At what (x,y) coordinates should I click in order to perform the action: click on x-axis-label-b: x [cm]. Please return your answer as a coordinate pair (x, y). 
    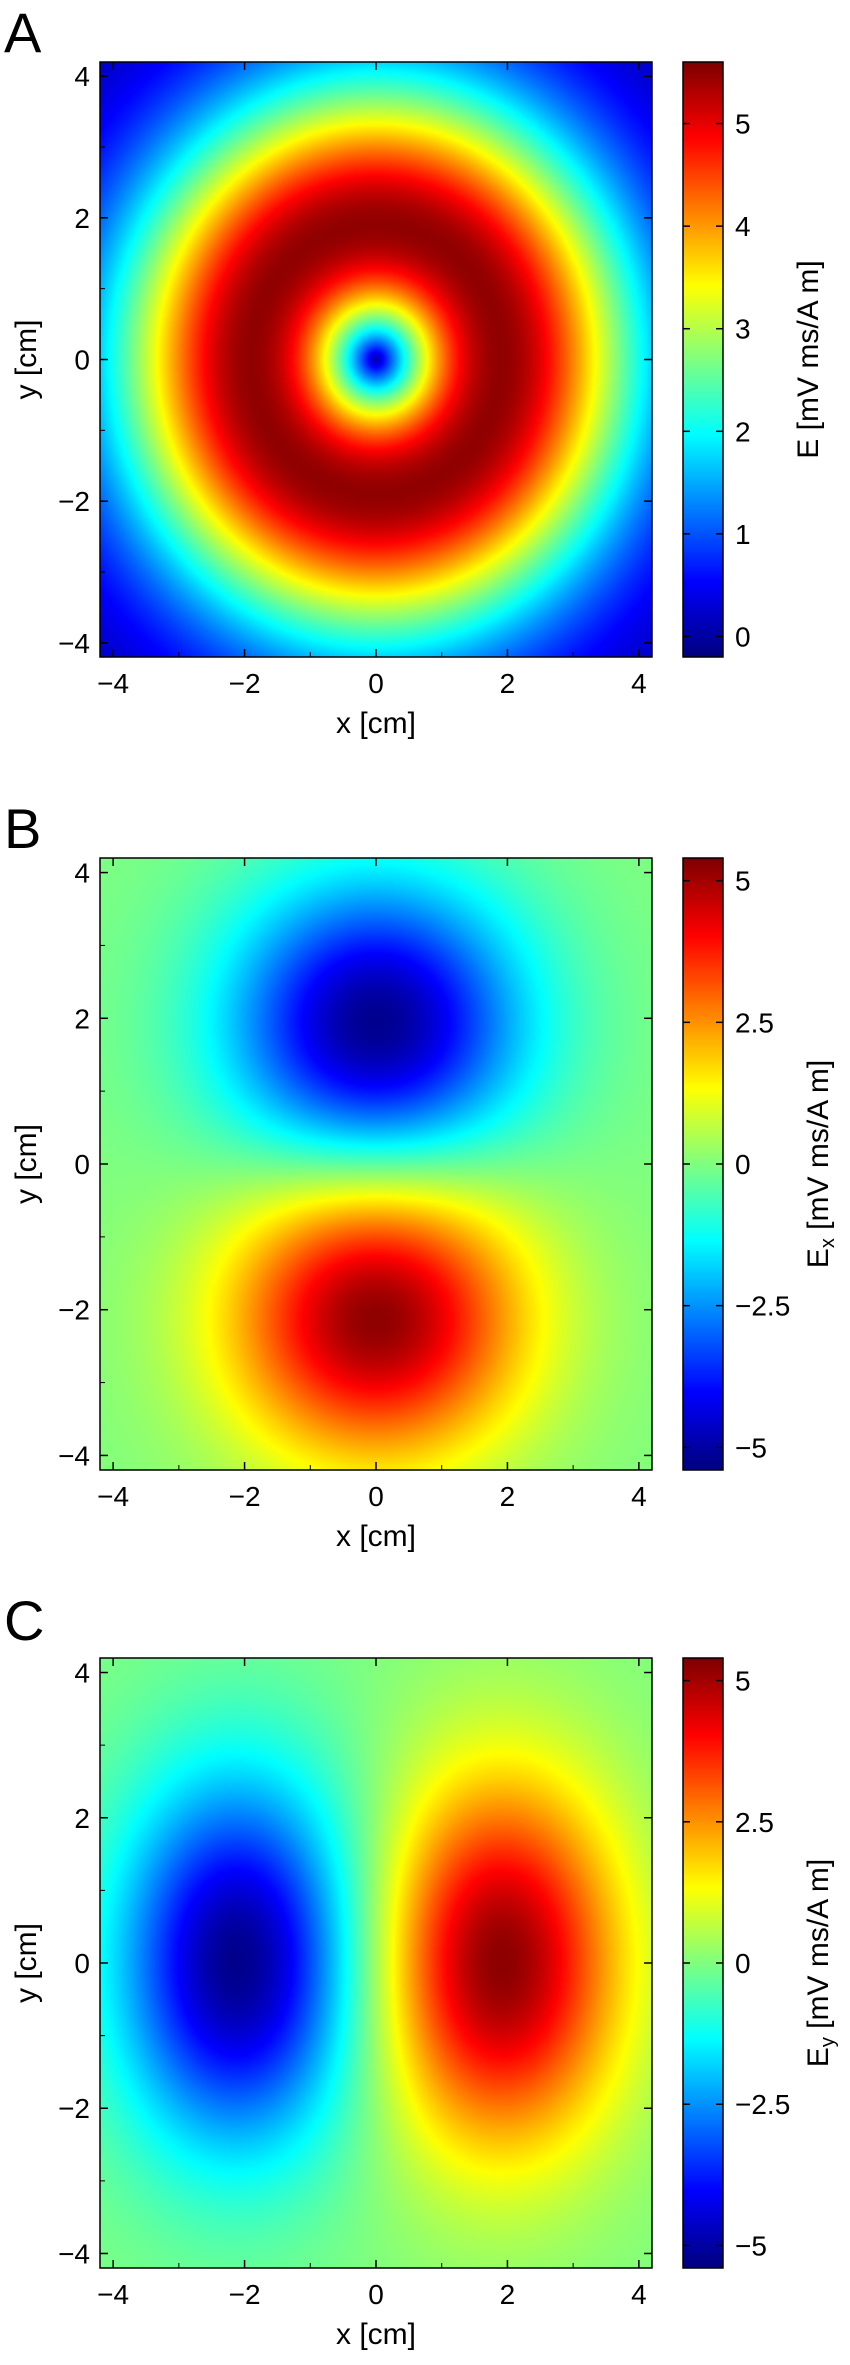
    Looking at the image, I should click on (376, 1536).